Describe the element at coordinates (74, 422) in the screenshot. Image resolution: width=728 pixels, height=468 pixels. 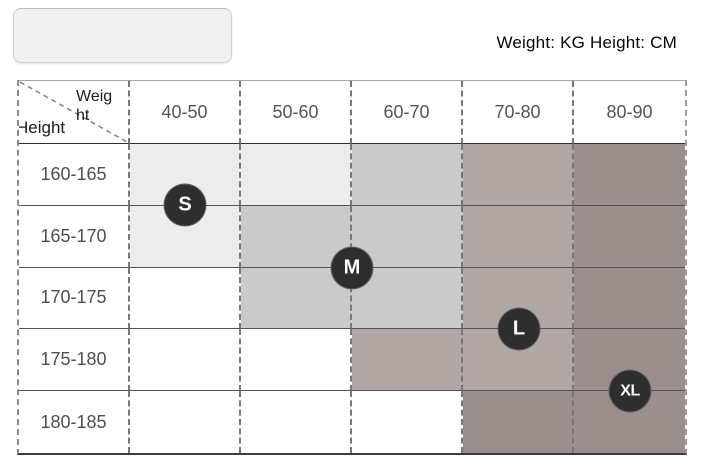
I see `height-label-cell: 180-185` at that location.